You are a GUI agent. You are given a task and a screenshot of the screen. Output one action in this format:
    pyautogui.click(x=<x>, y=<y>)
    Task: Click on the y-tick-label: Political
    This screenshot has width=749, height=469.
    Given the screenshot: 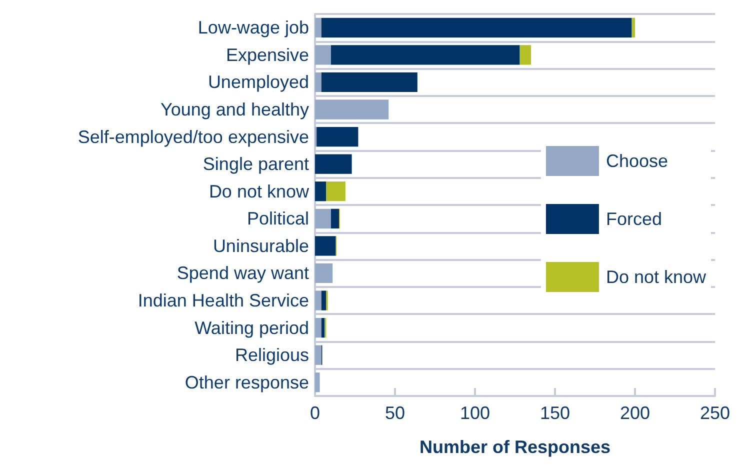 What is the action you would take?
    pyautogui.click(x=277, y=218)
    